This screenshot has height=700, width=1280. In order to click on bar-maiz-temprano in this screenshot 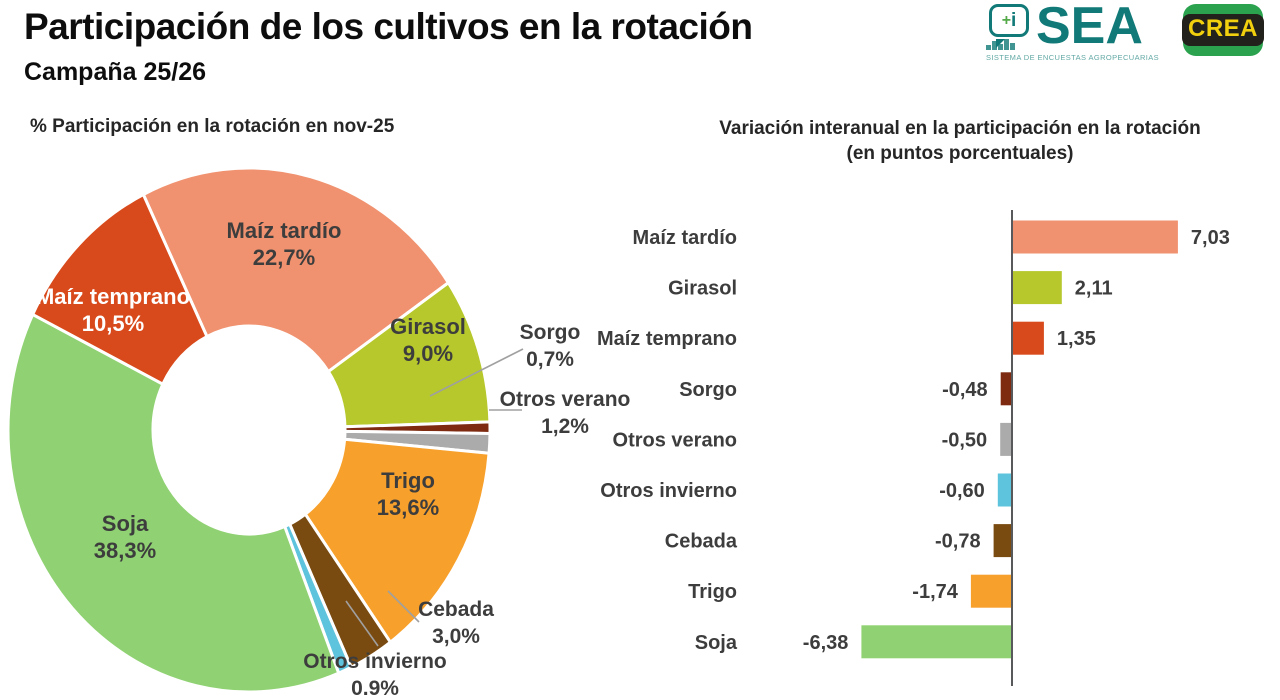, I will do `click(1028, 338)`.